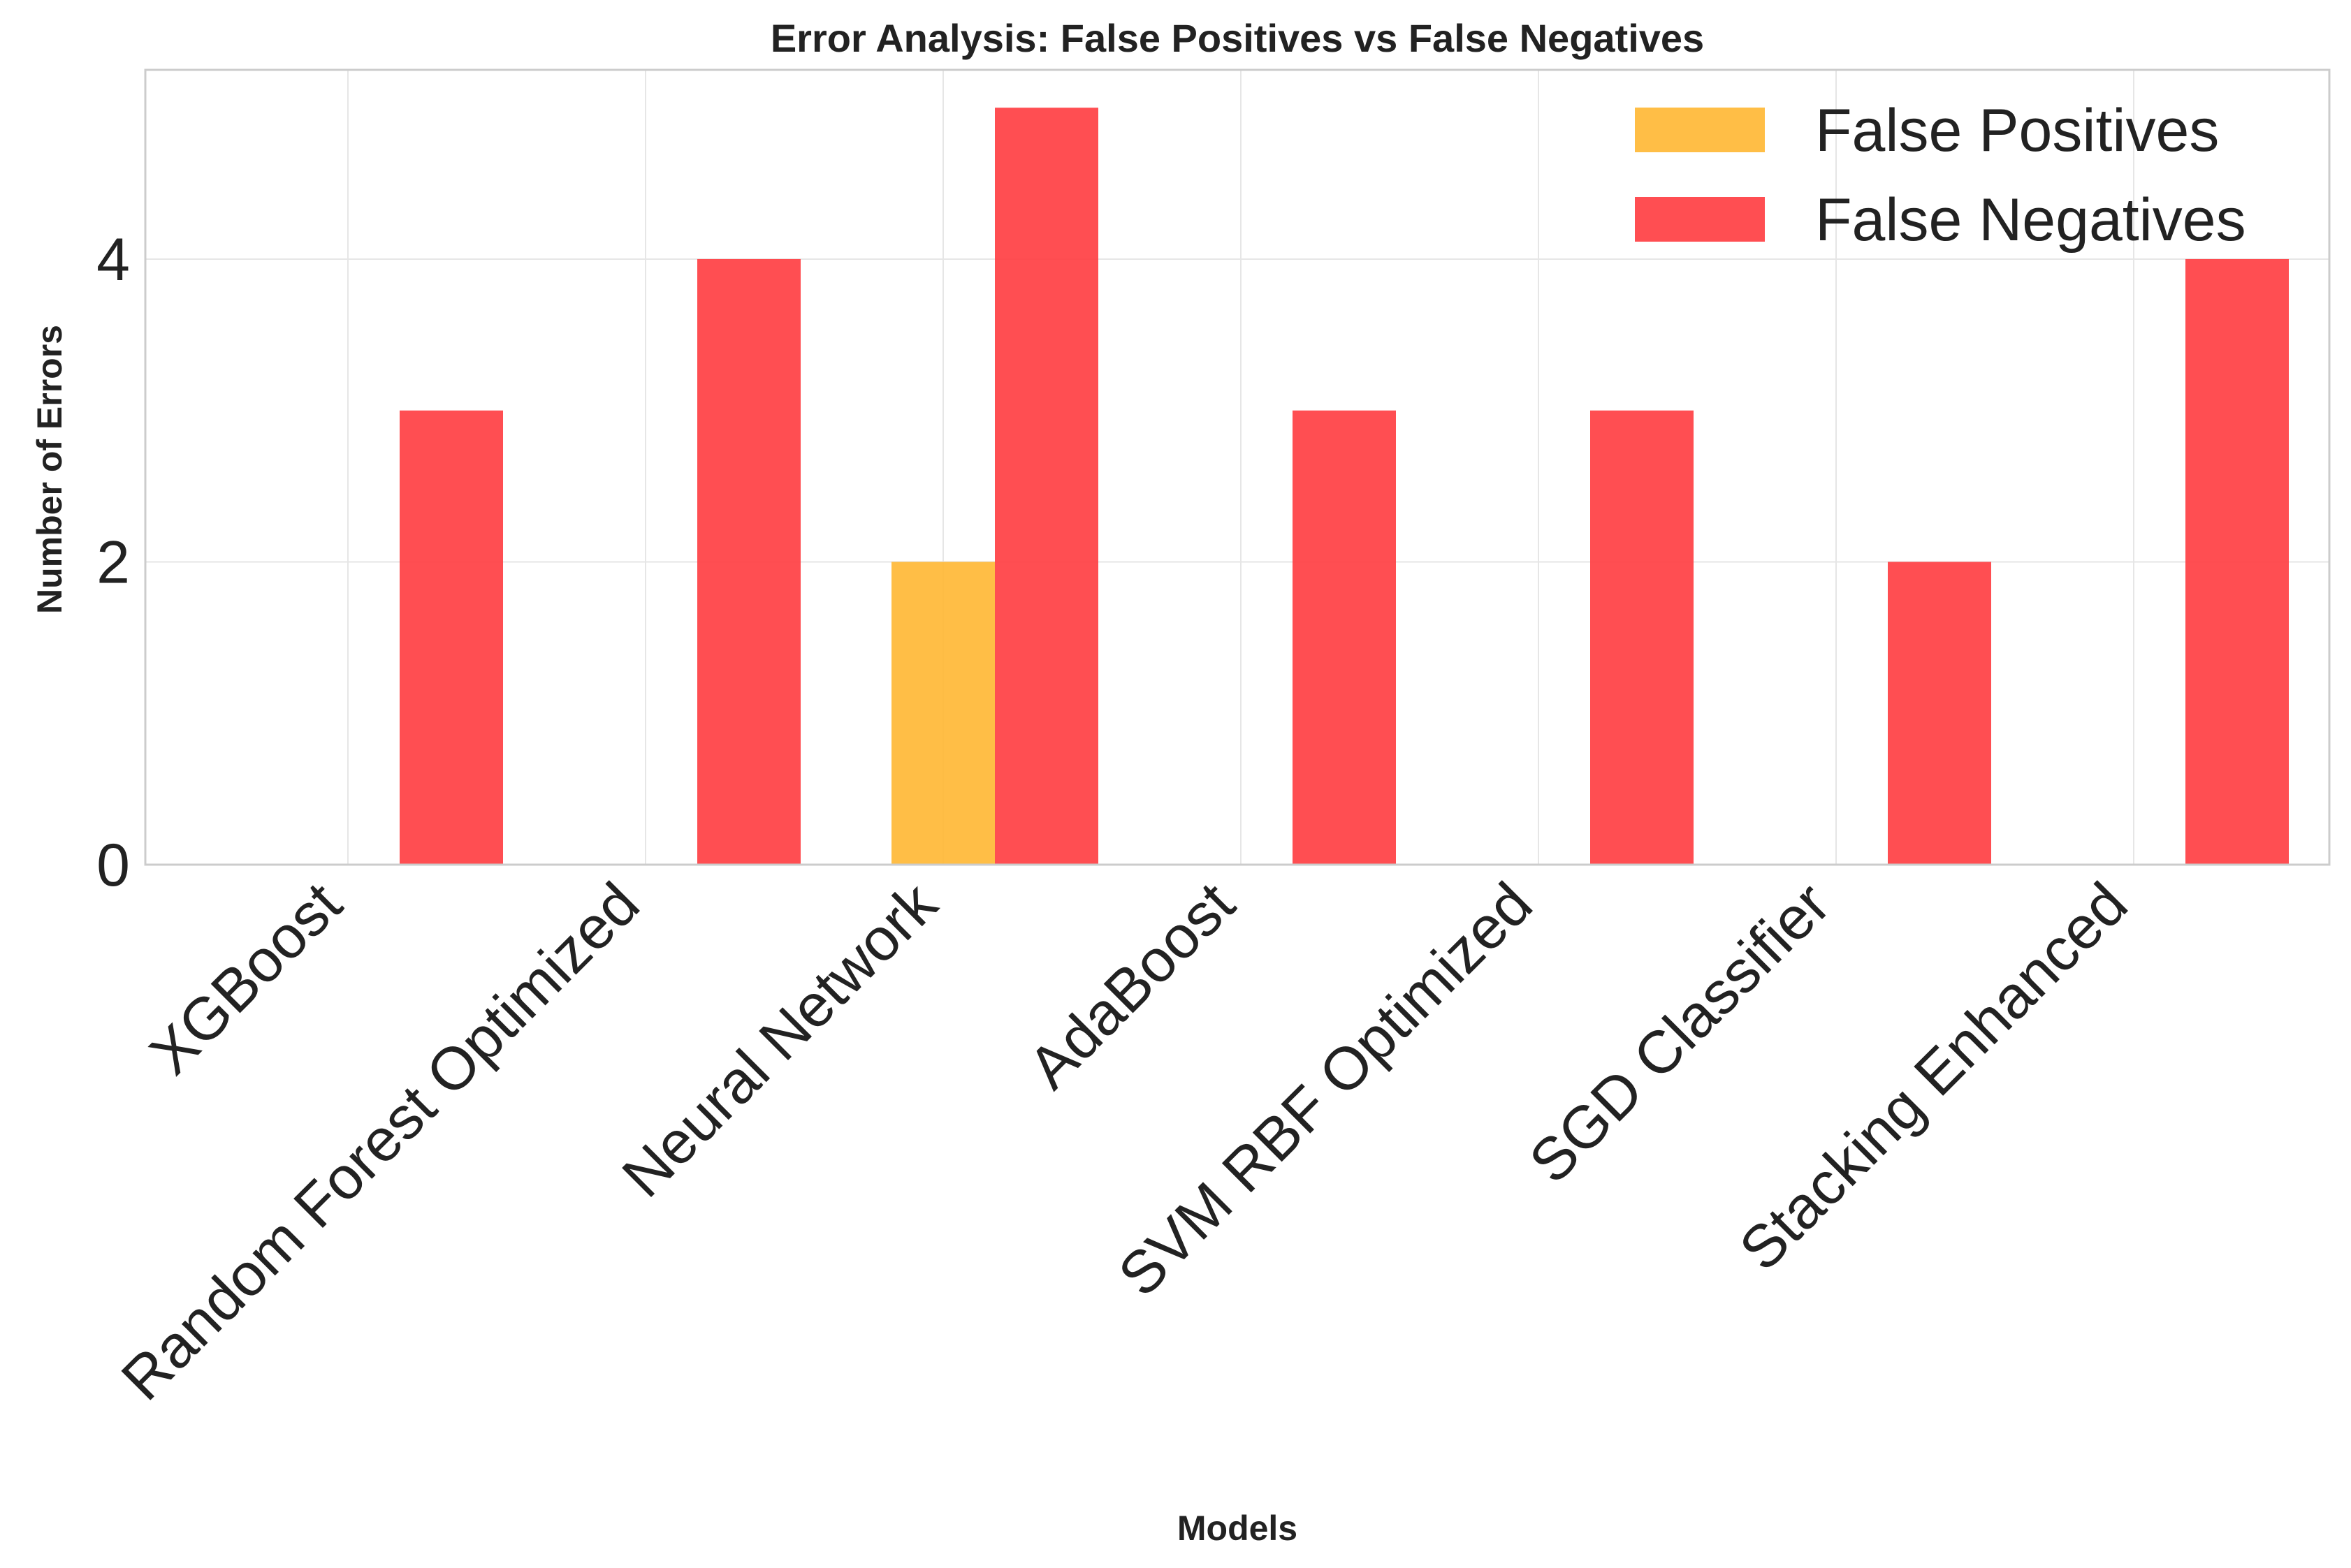  What do you see at coordinates (943, 713) in the screenshot?
I see `bar-false-positives` at bounding box center [943, 713].